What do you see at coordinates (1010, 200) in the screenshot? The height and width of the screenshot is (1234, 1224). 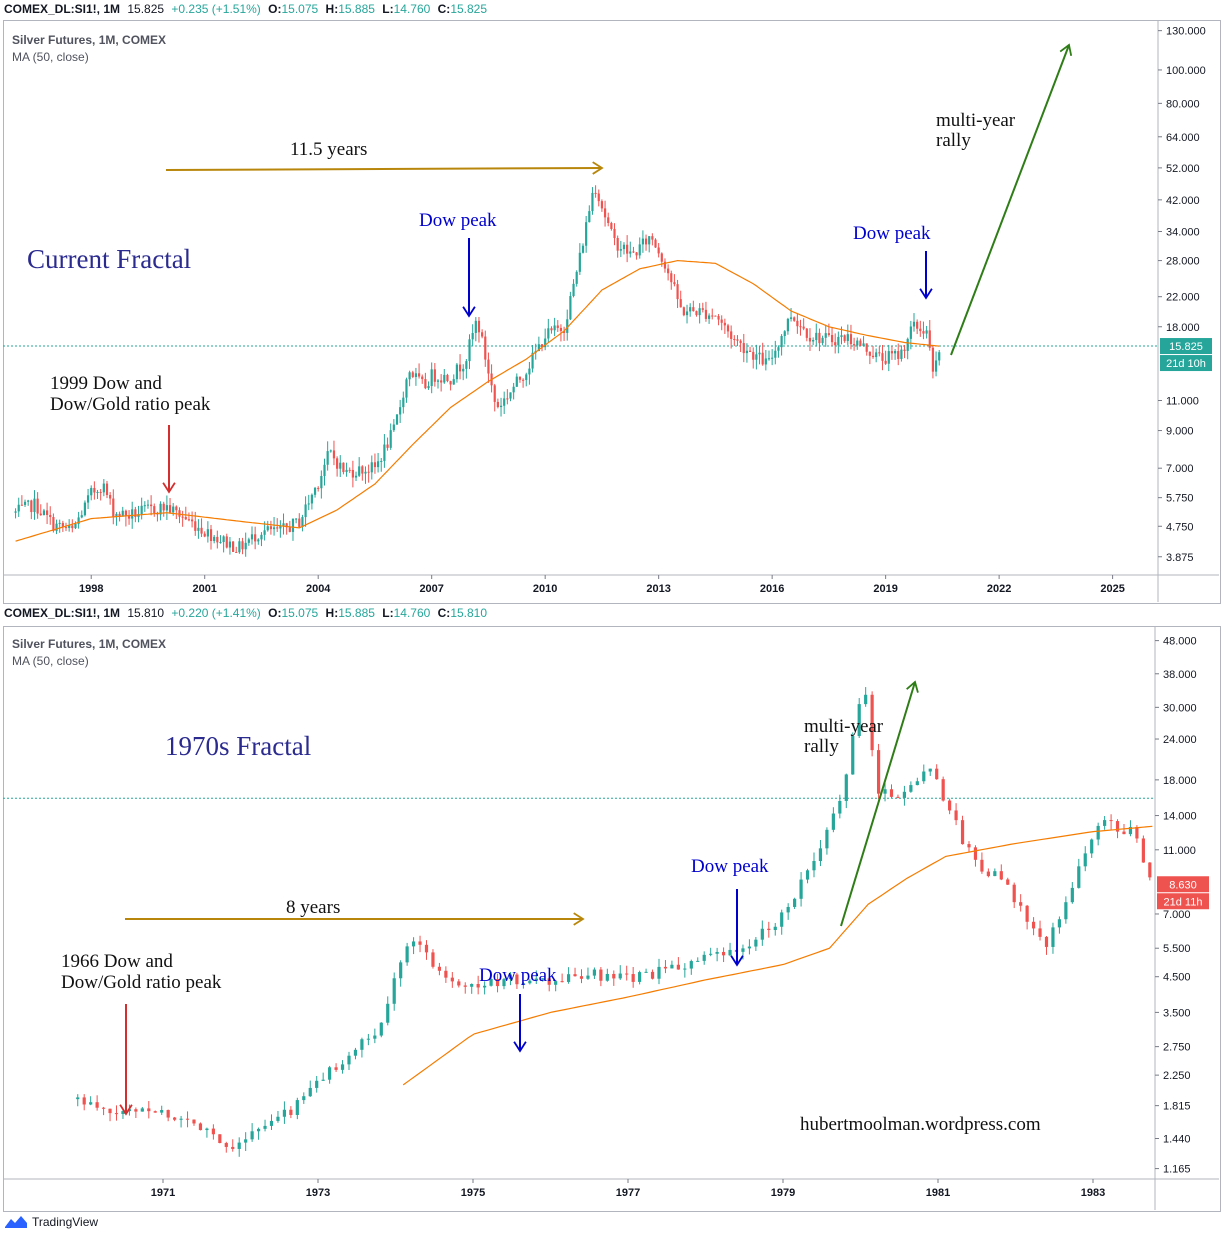 I see `rally-arrow` at bounding box center [1010, 200].